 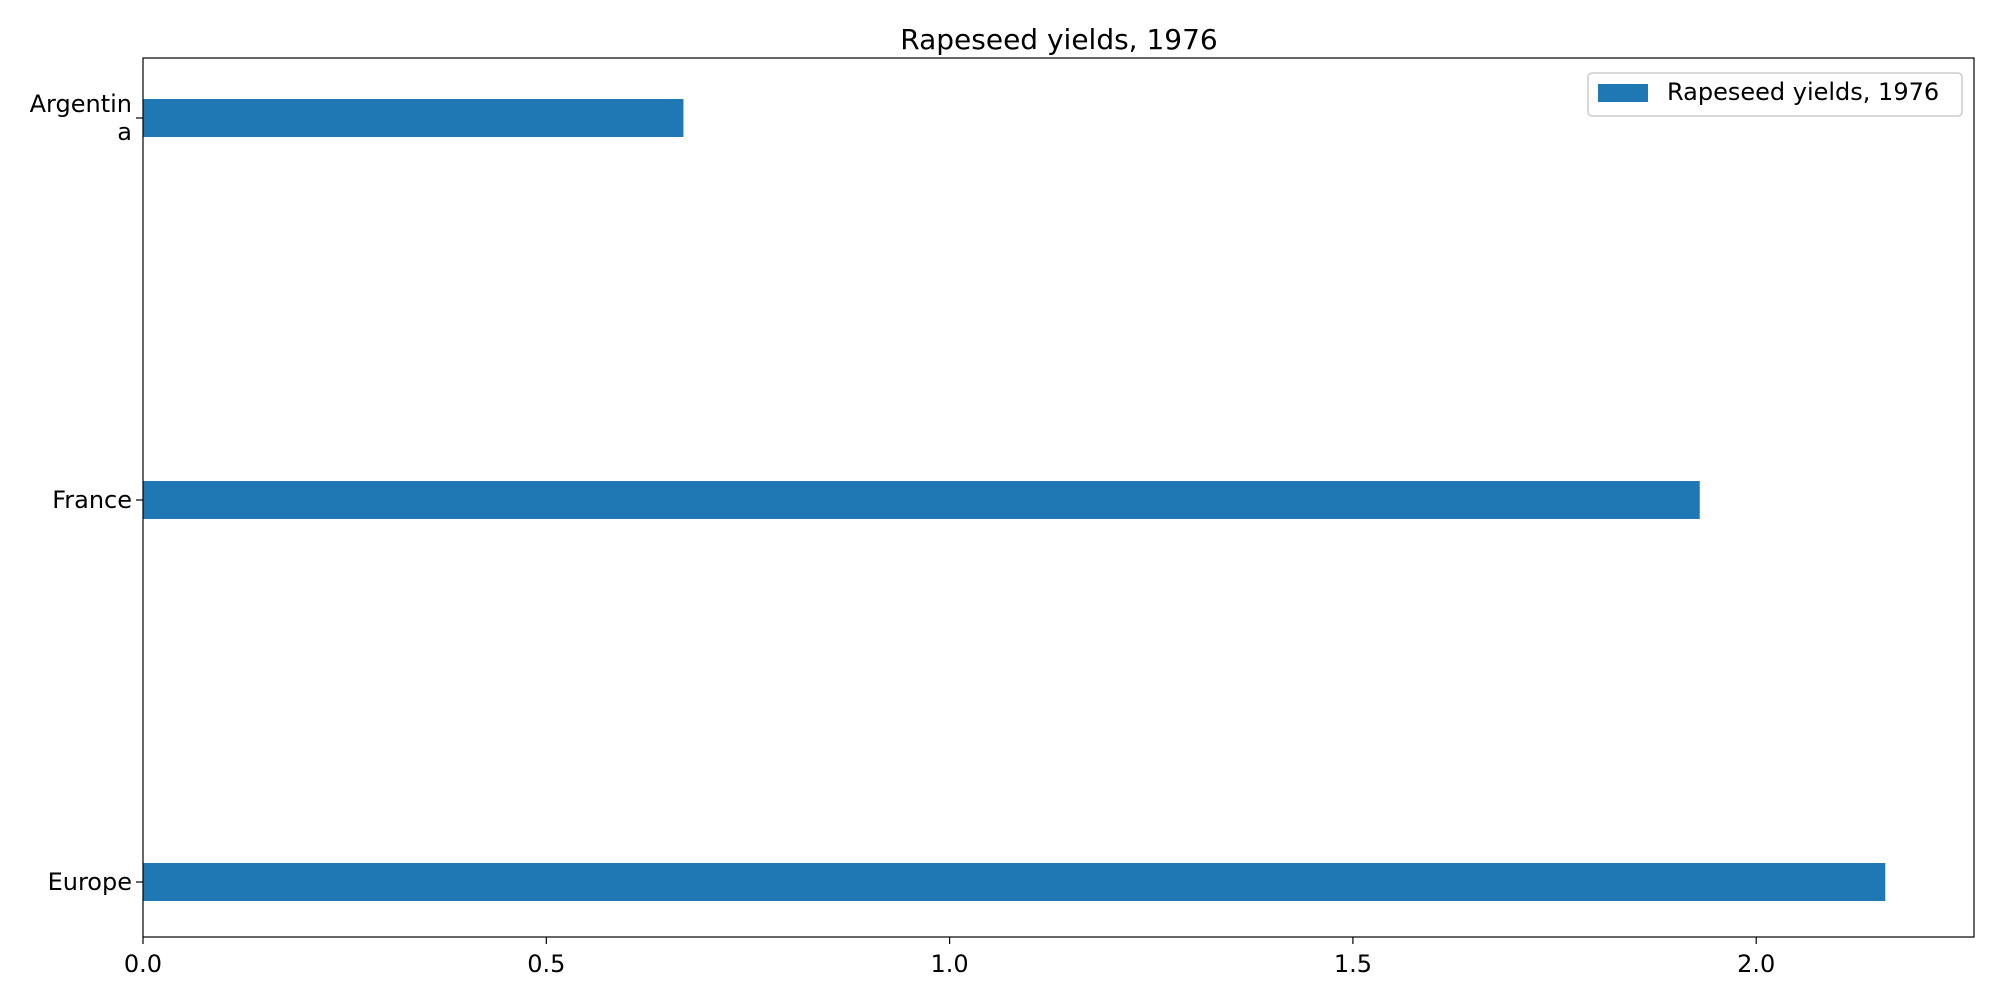 I want to click on legend: Rapeseed yields, 1976, so click(x=1775, y=94).